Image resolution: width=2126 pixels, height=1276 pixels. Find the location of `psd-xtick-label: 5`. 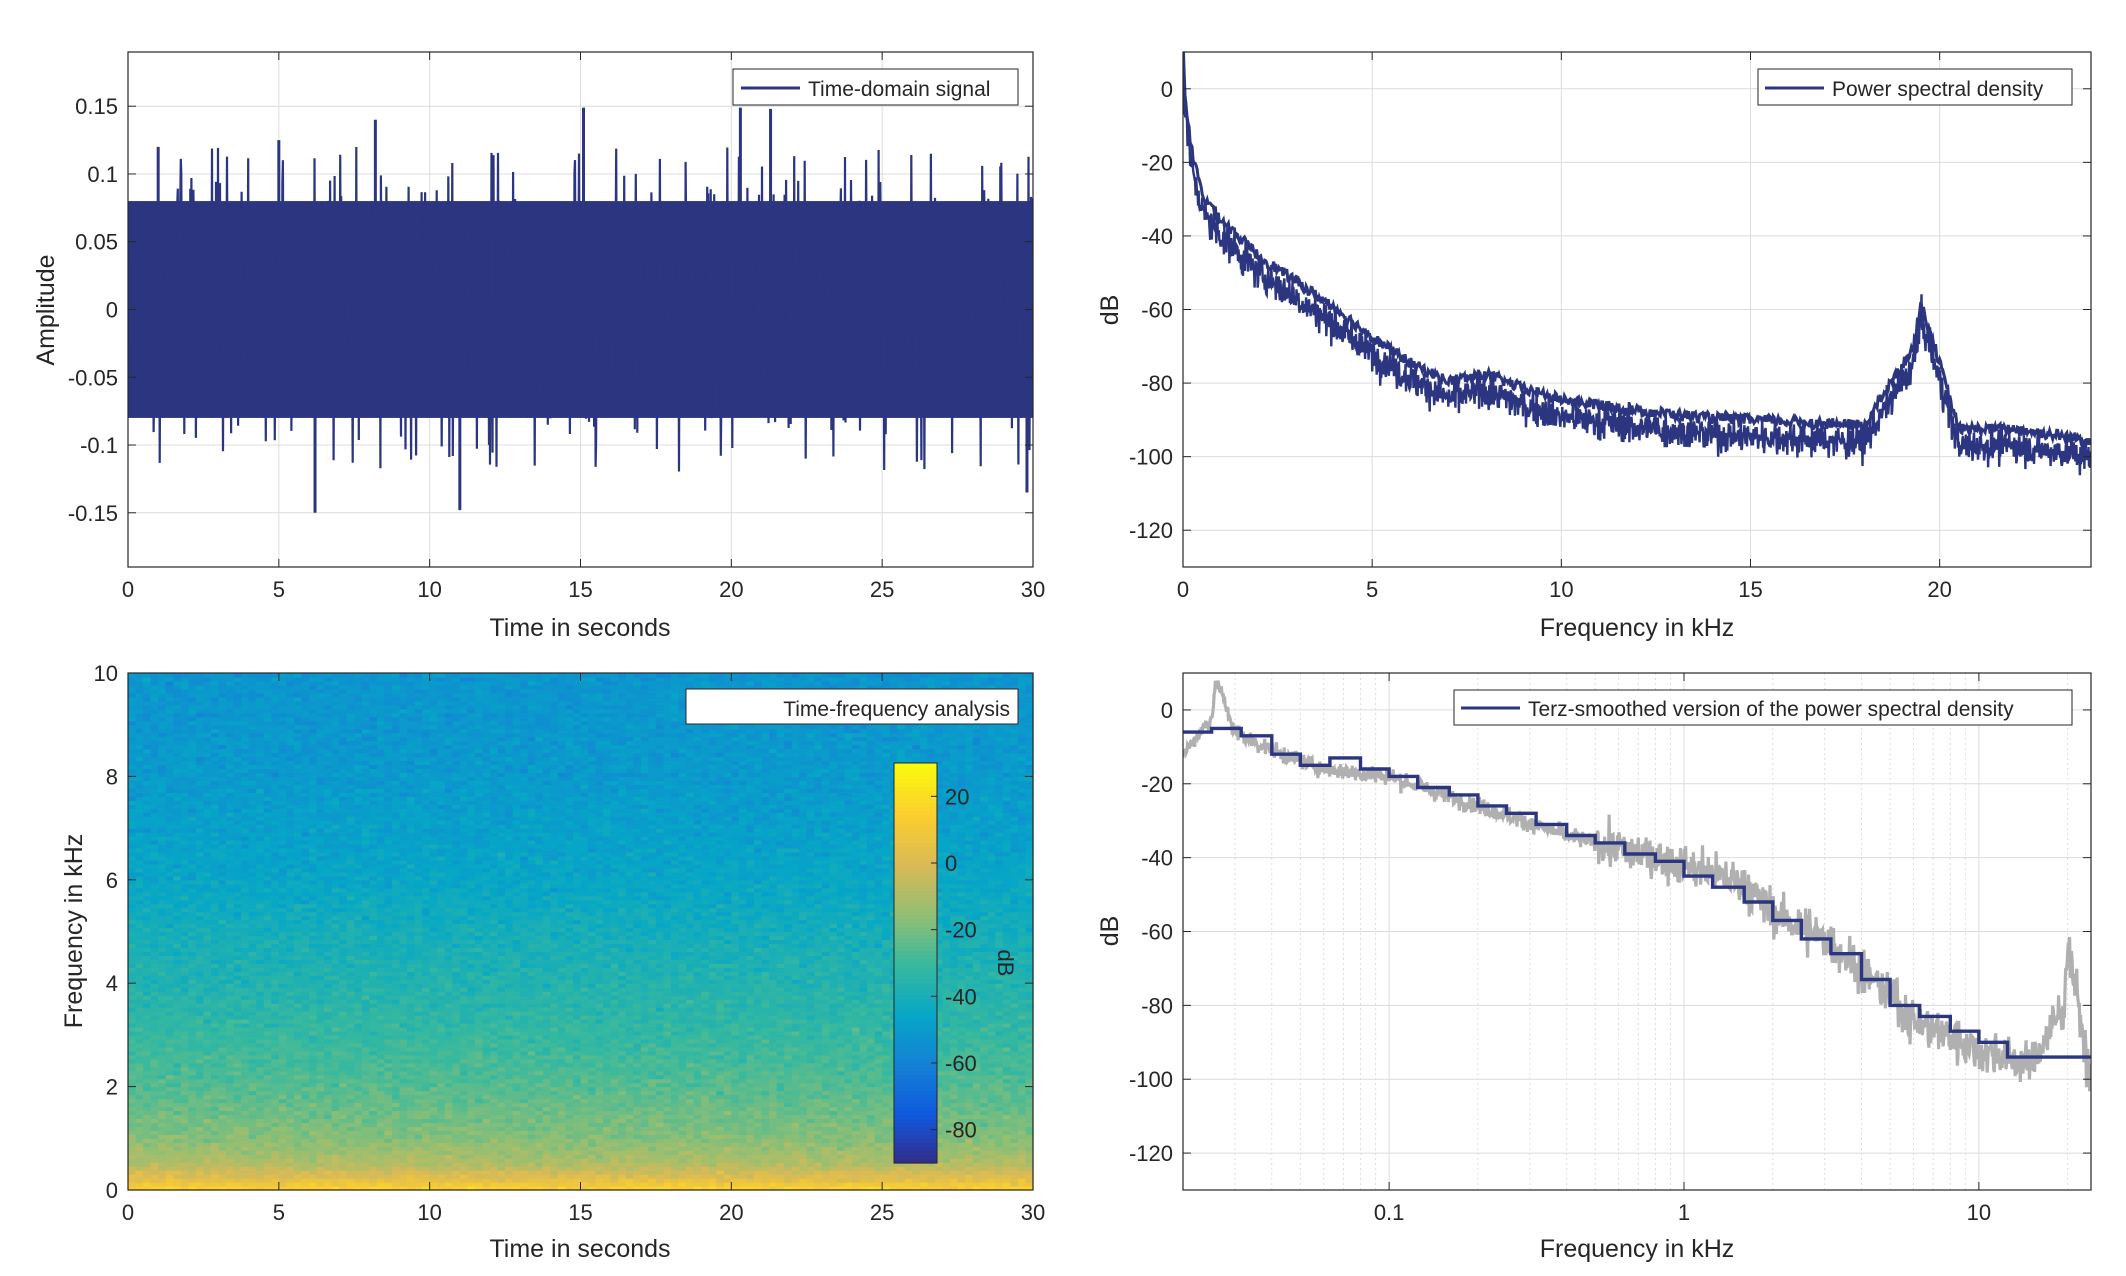

psd-xtick-label: 5 is located at coordinates (1372, 589).